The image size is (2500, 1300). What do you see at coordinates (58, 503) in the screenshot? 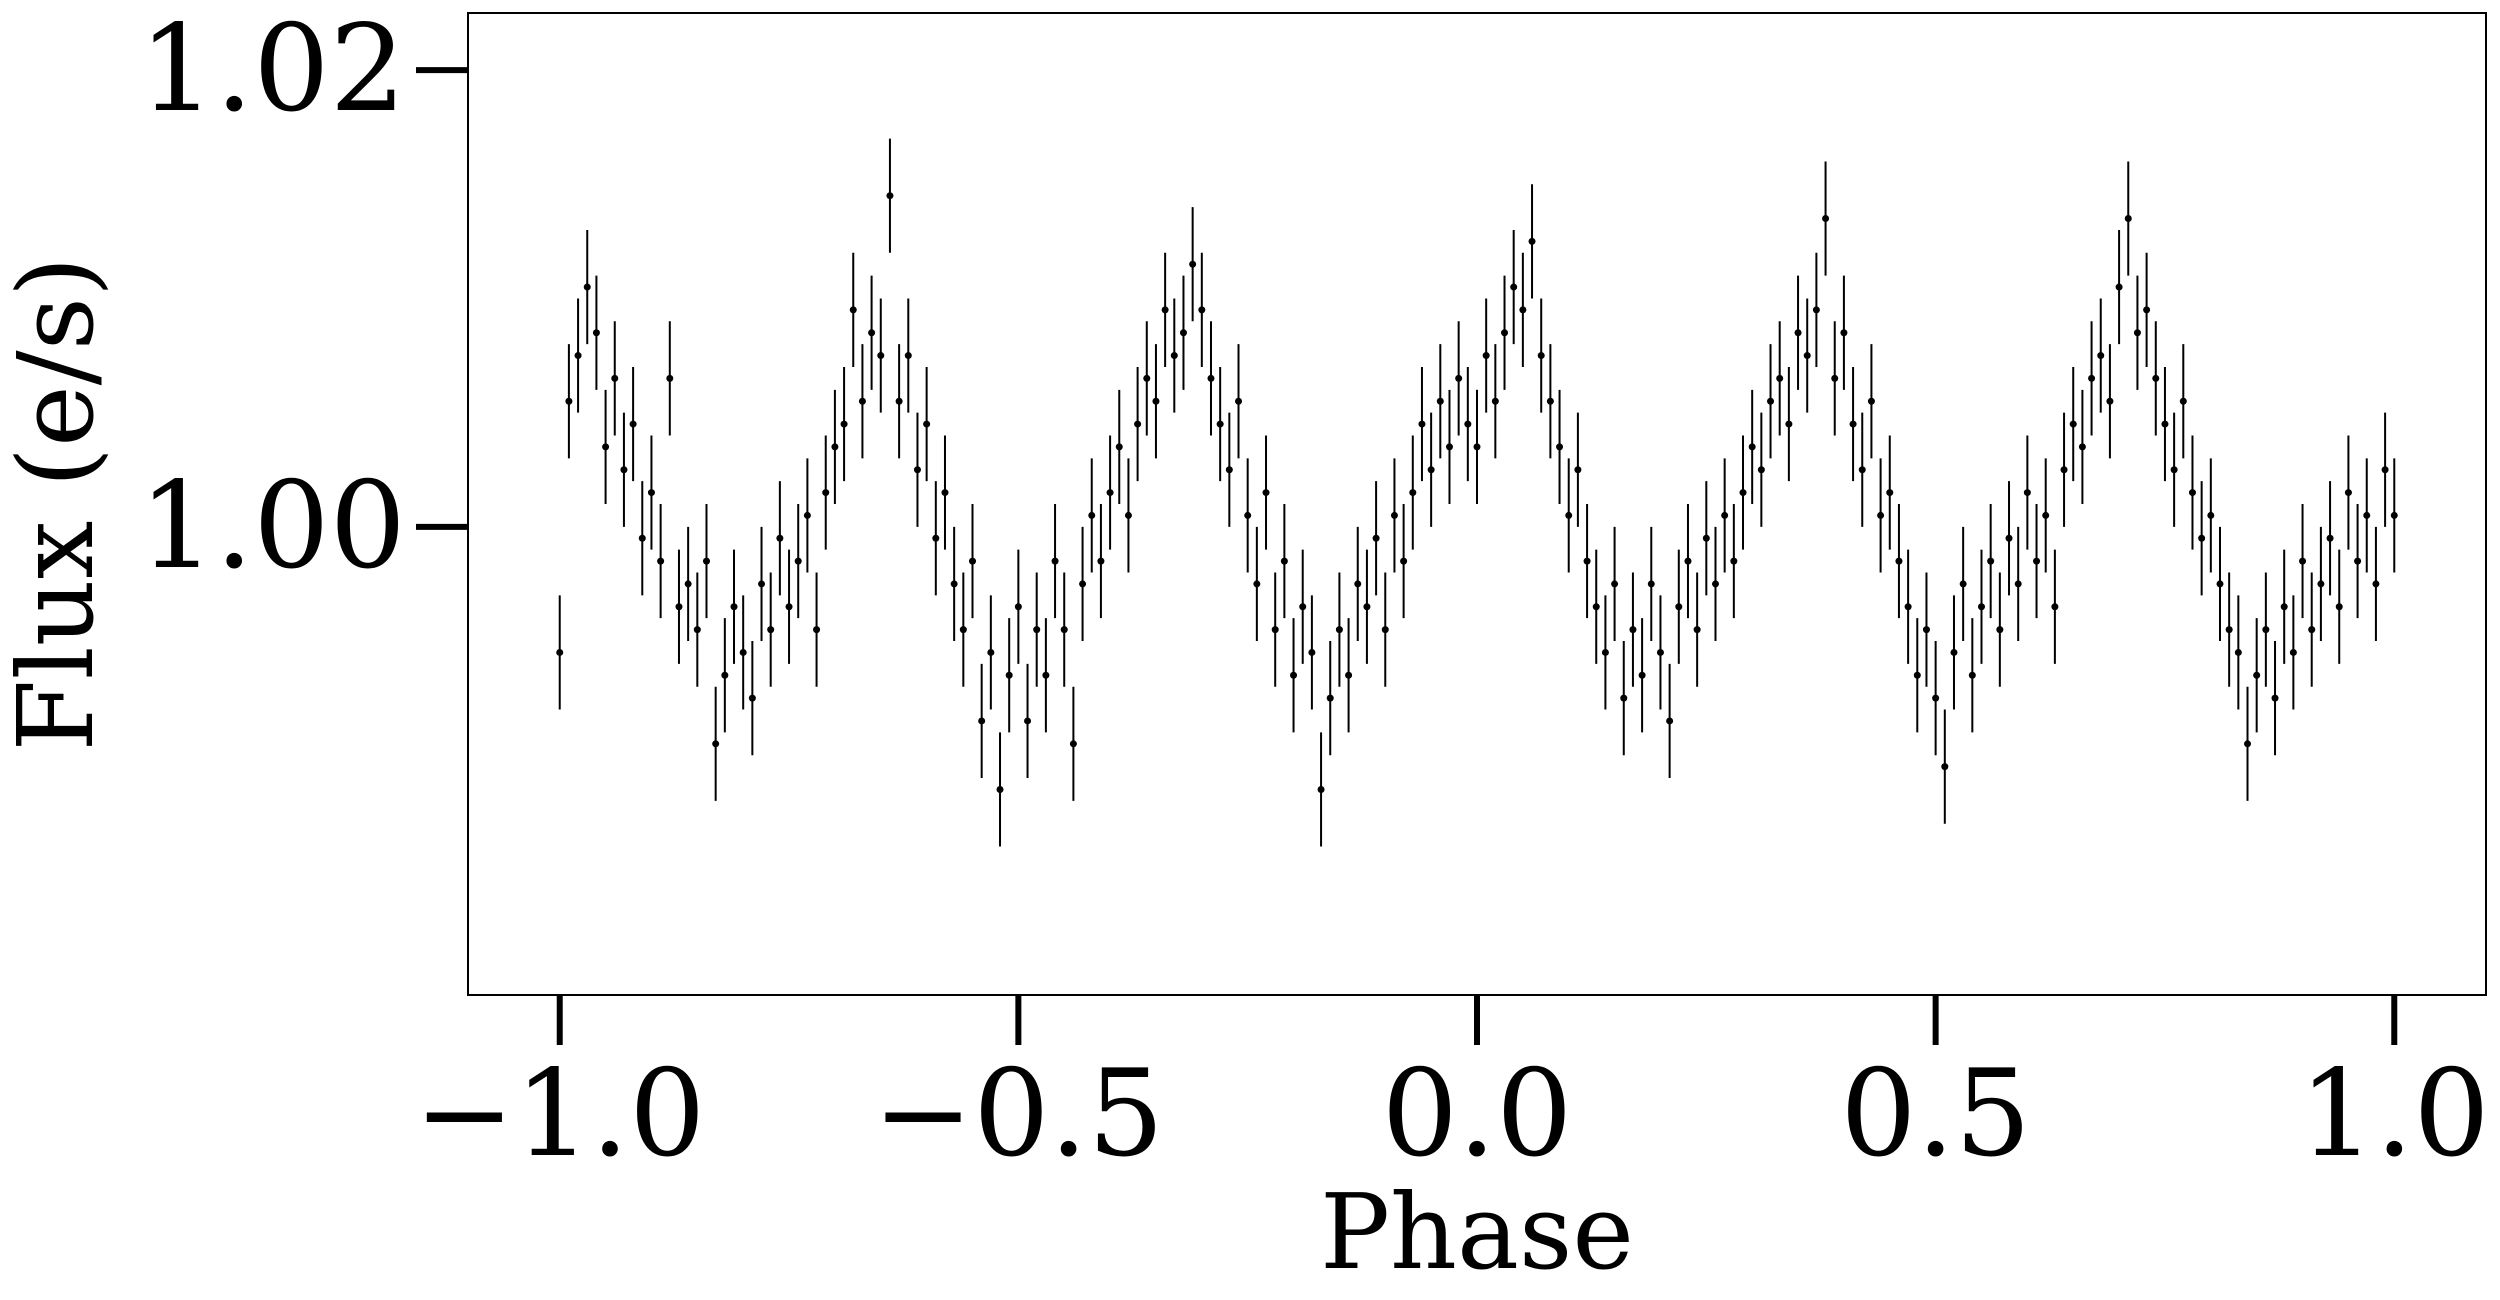
I see `y-axis-label: Flux (e/s)` at bounding box center [58, 503].